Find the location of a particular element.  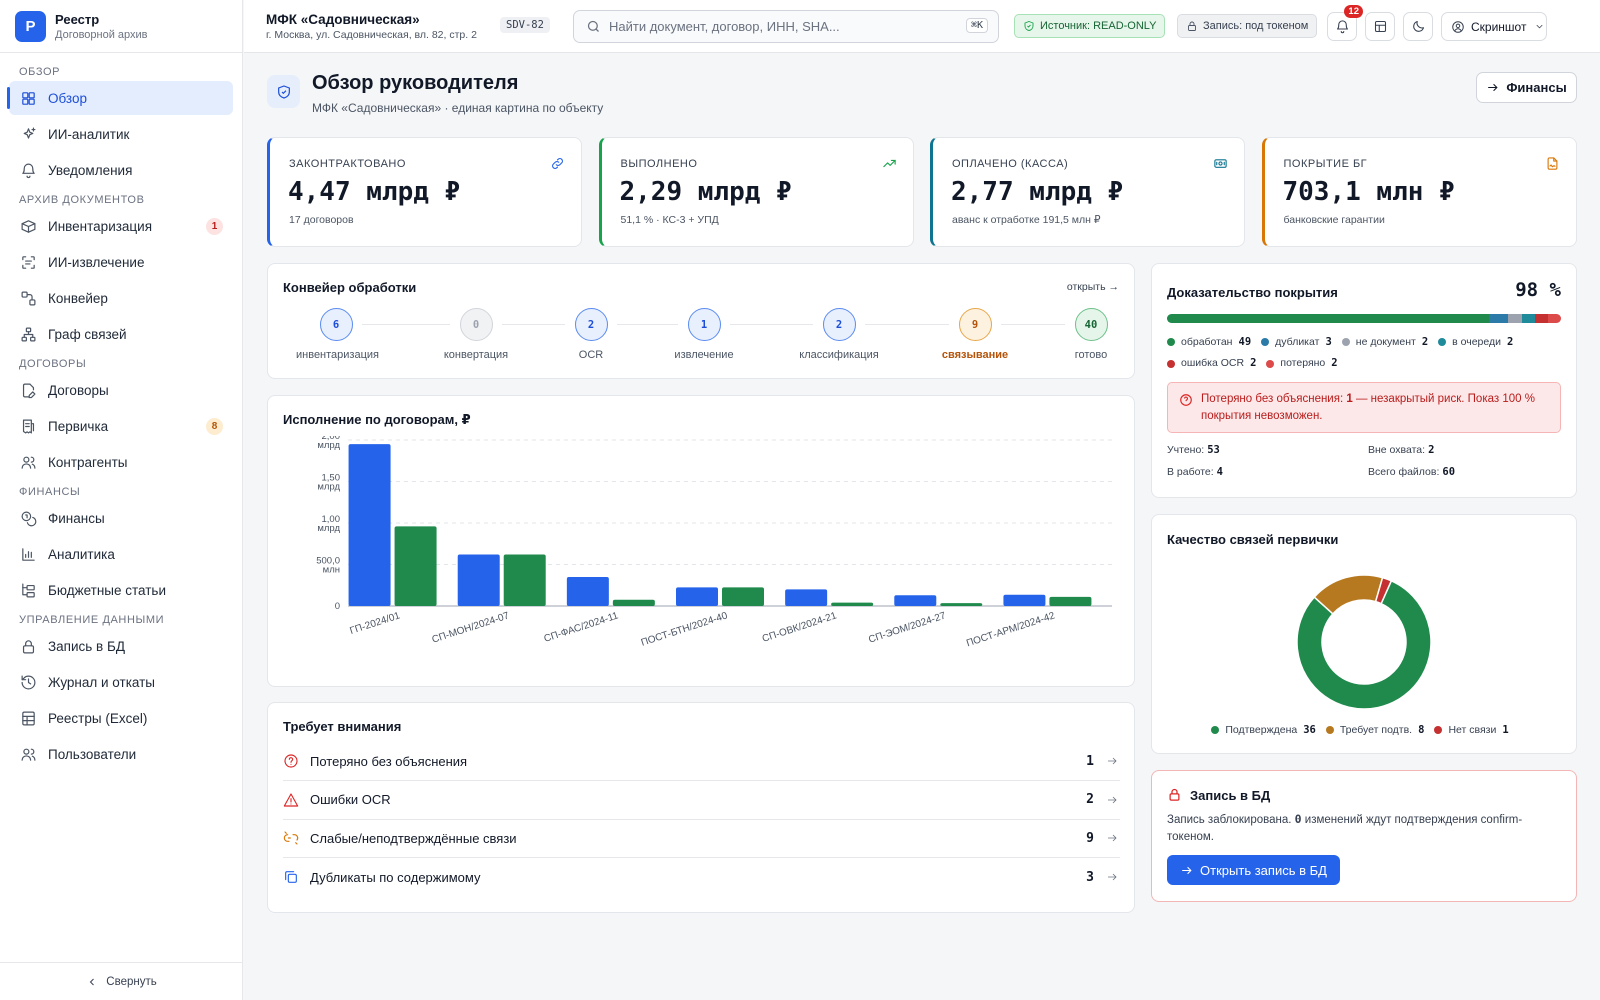

sidebar-item-0-0: Обзор is located at coordinates (120, 98).